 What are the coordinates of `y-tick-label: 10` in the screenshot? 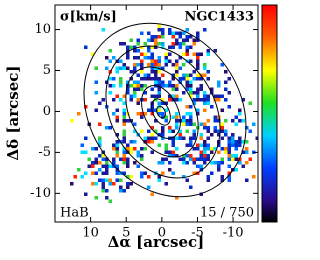 It's located at (42, 29).